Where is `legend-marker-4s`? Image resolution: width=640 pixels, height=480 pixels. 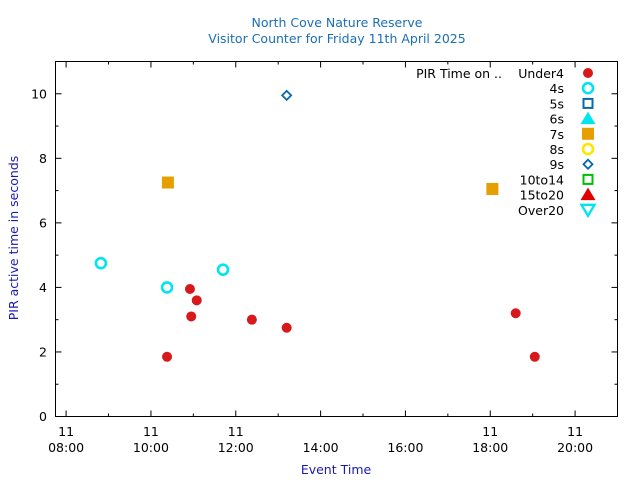
legend-marker-4s is located at coordinates (588, 88).